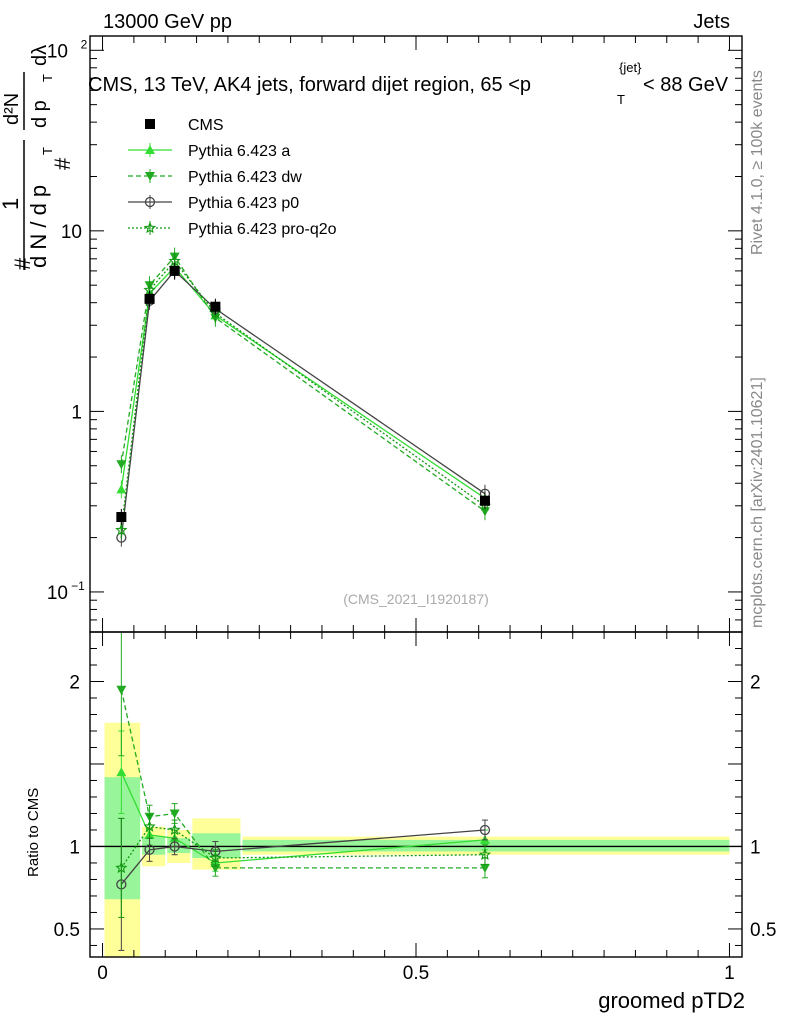 The height and width of the screenshot is (1024, 786). Describe the element at coordinates (245, 177) in the screenshot. I see `legend-label-2: Pythia 6.423 dw` at that location.